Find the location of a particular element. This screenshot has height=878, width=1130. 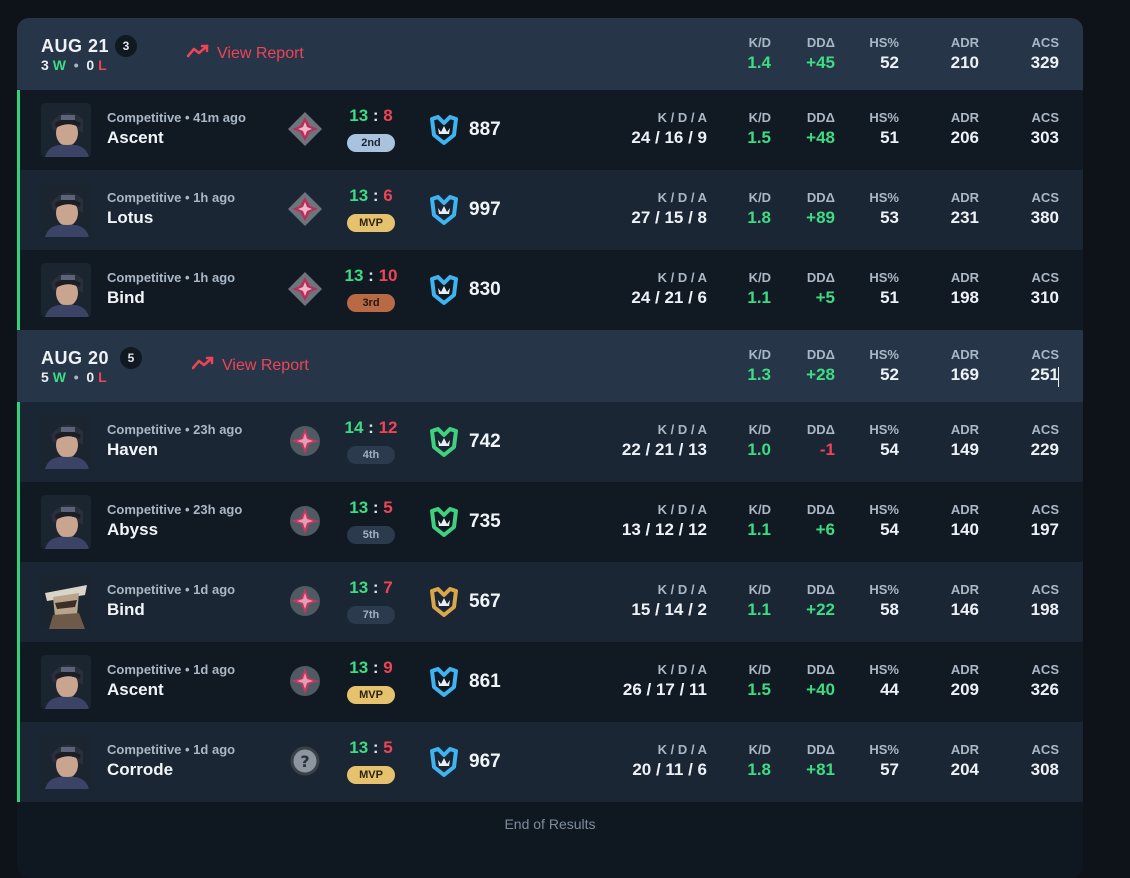

summary-adr-value: 210 is located at coordinates (964, 62).